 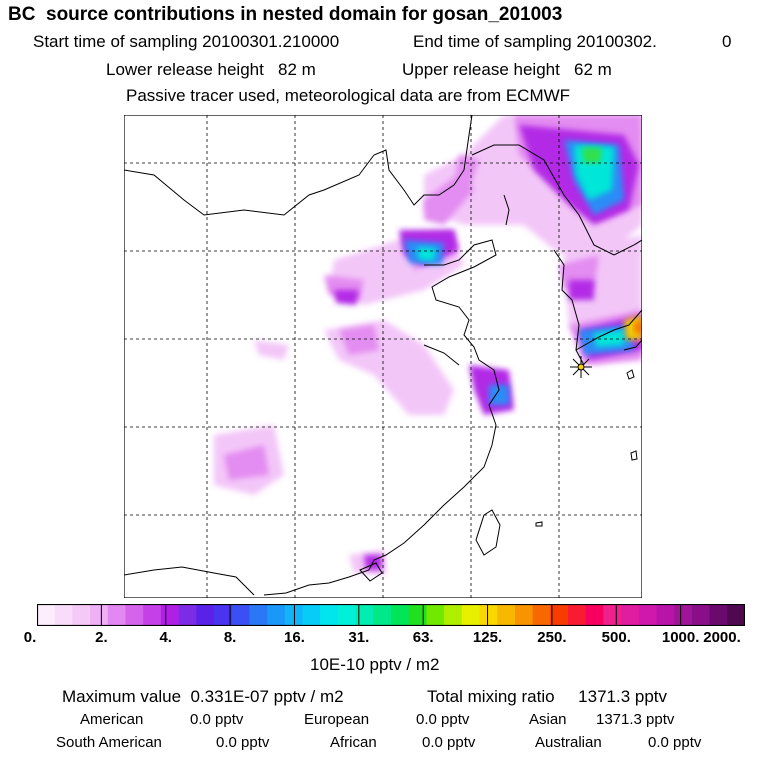 I want to click on european-label: European, so click(x=337, y=719).